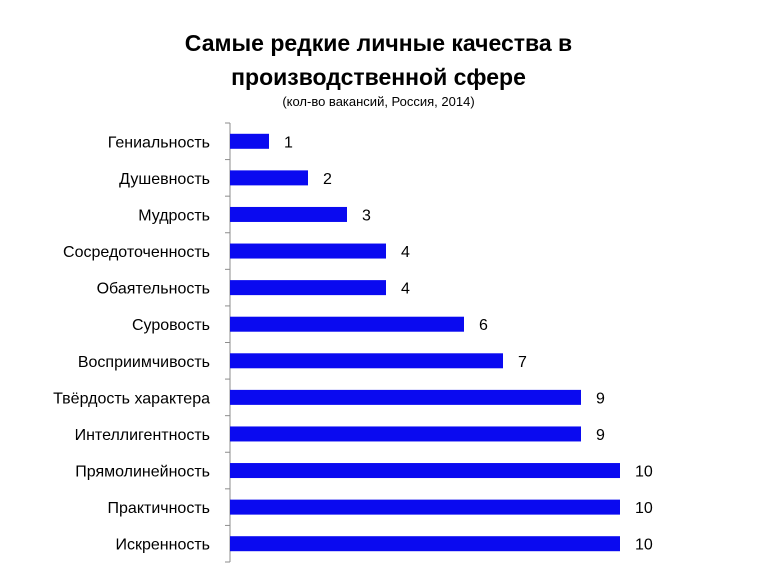 Image resolution: width=757 pixels, height=585 pixels. What do you see at coordinates (378, 101) in the screenshot?
I see `chart-subtitle: (кол-во вакансий, Россия, 2014)` at bounding box center [378, 101].